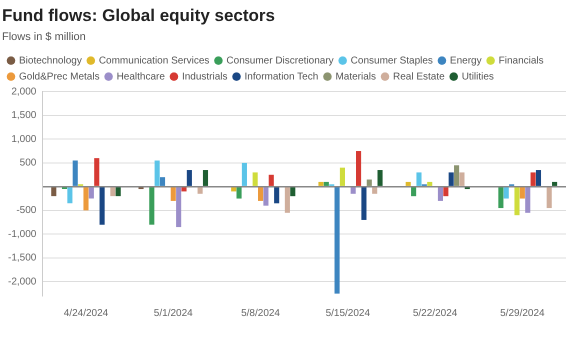  Describe the element at coordinates (281, 76) in the screenshot. I see `legend-label: Information Tech` at that location.